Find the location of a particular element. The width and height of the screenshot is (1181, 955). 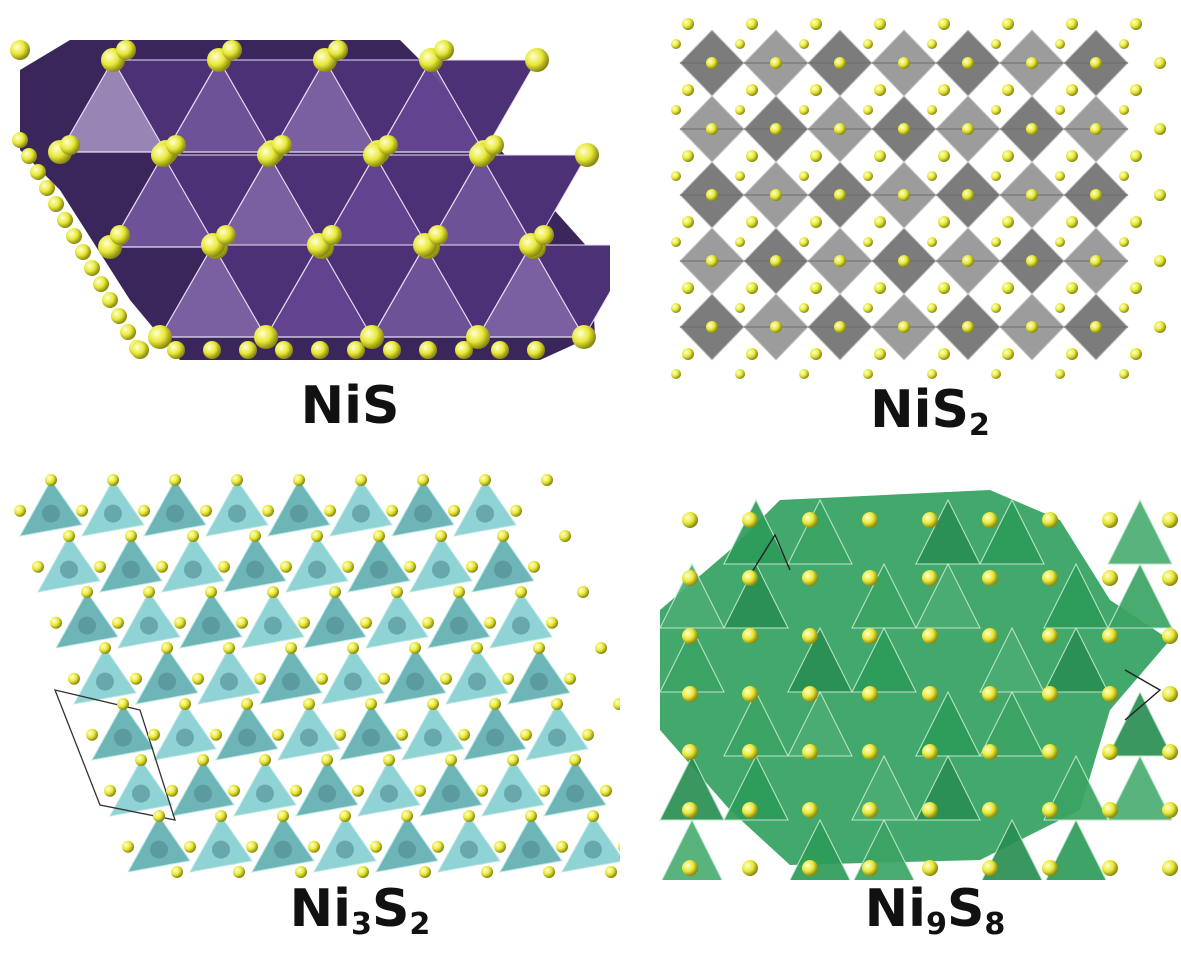

ni3s2-label-part: S is located at coordinates (390, 909).